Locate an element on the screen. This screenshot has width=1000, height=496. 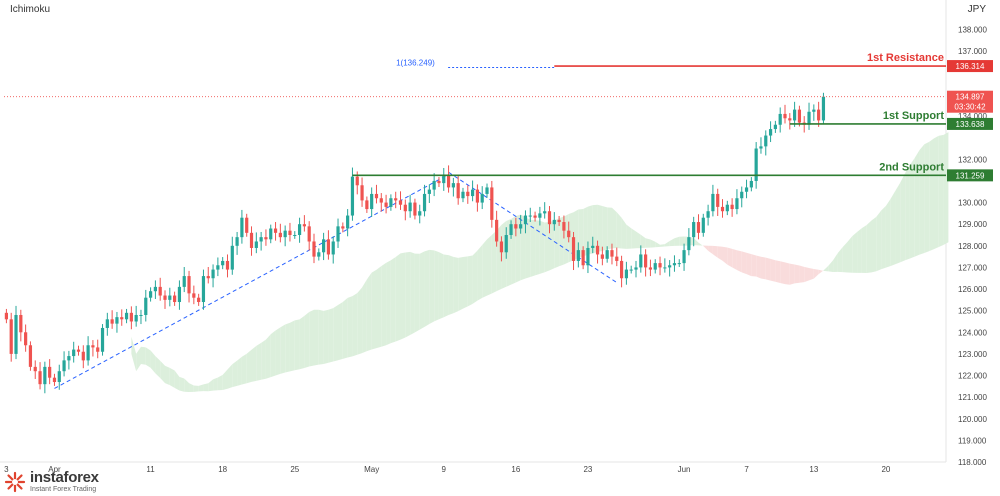
x-tick-label: 16 is located at coordinates (515, 469).